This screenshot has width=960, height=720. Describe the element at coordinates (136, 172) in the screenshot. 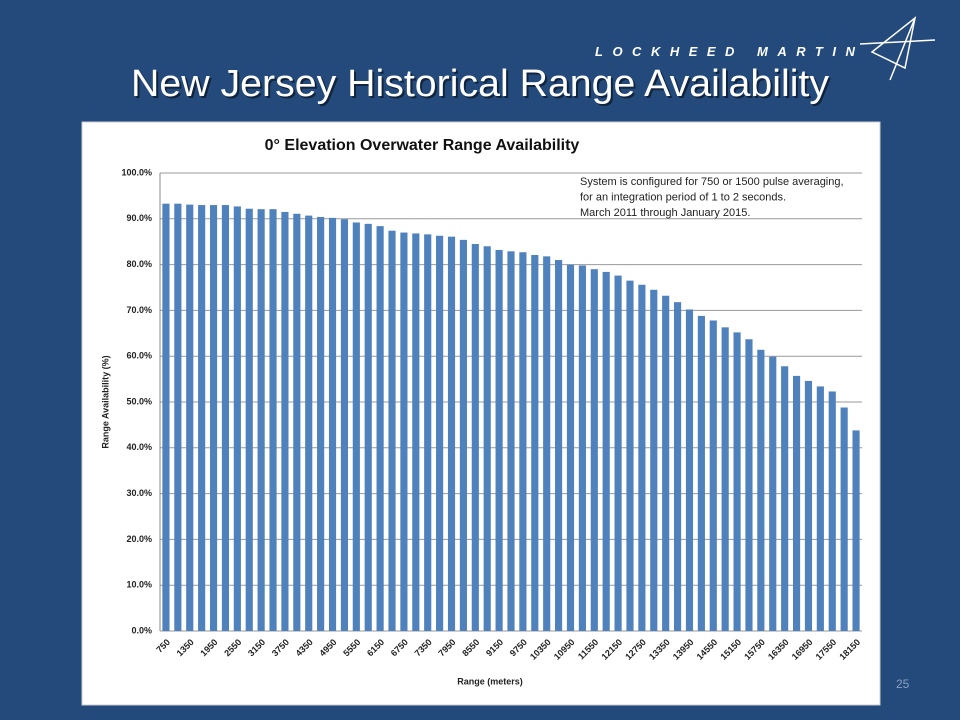

I see `y-tick-label: 100.0%` at that location.